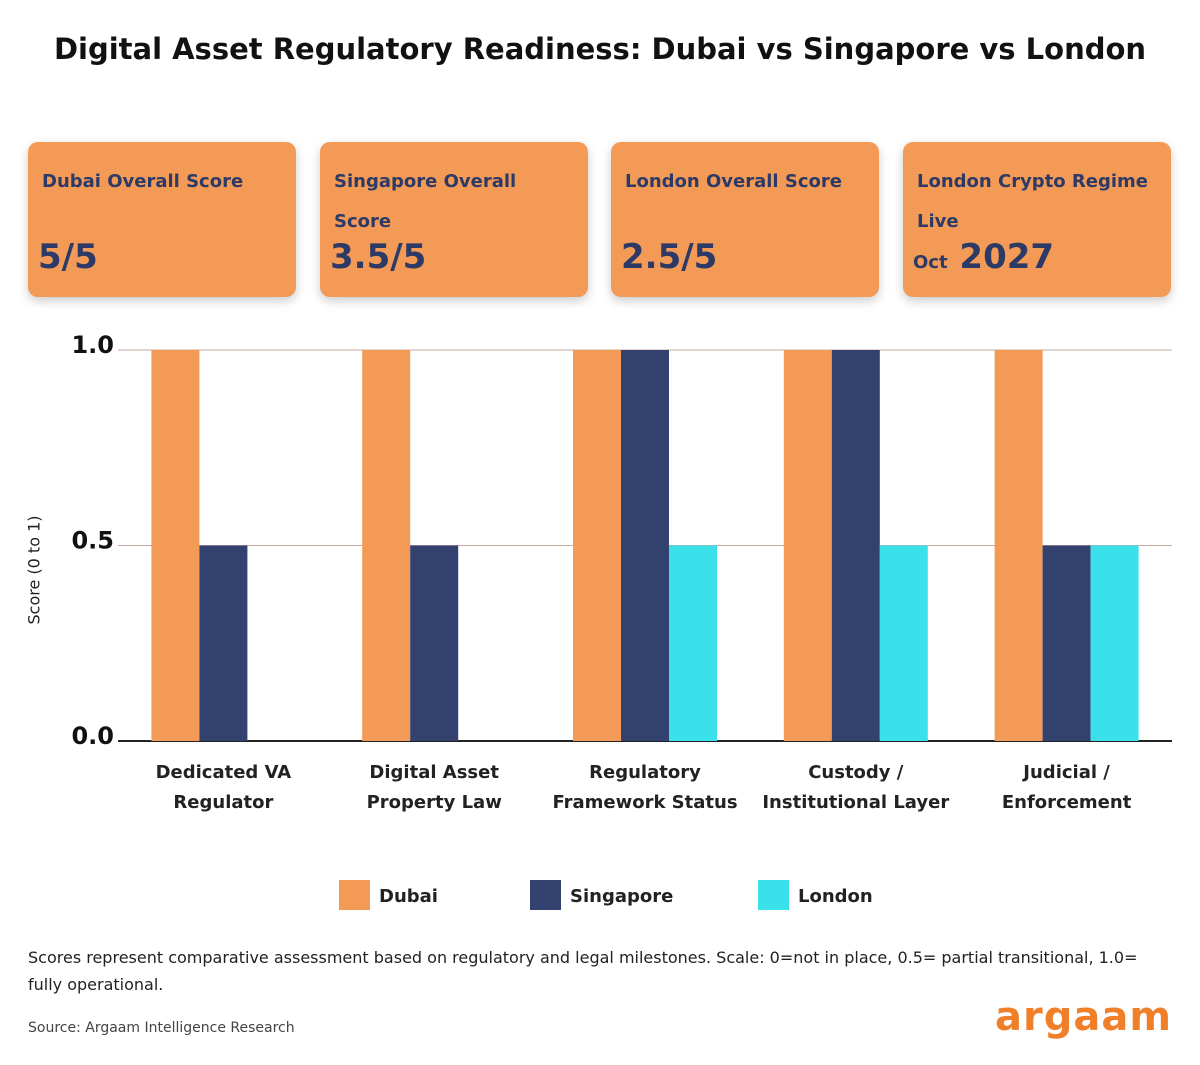  Describe the element at coordinates (856, 787) in the screenshot. I see `x-tick-label: Custody / Institutional Layer` at that location.